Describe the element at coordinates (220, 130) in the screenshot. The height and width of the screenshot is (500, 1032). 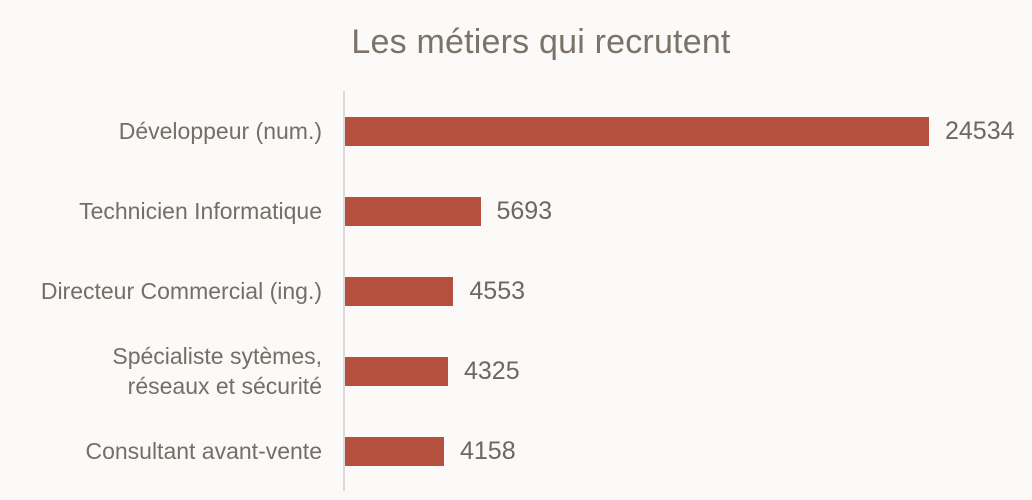
I see `category-label: Développeur (num.)` at that location.